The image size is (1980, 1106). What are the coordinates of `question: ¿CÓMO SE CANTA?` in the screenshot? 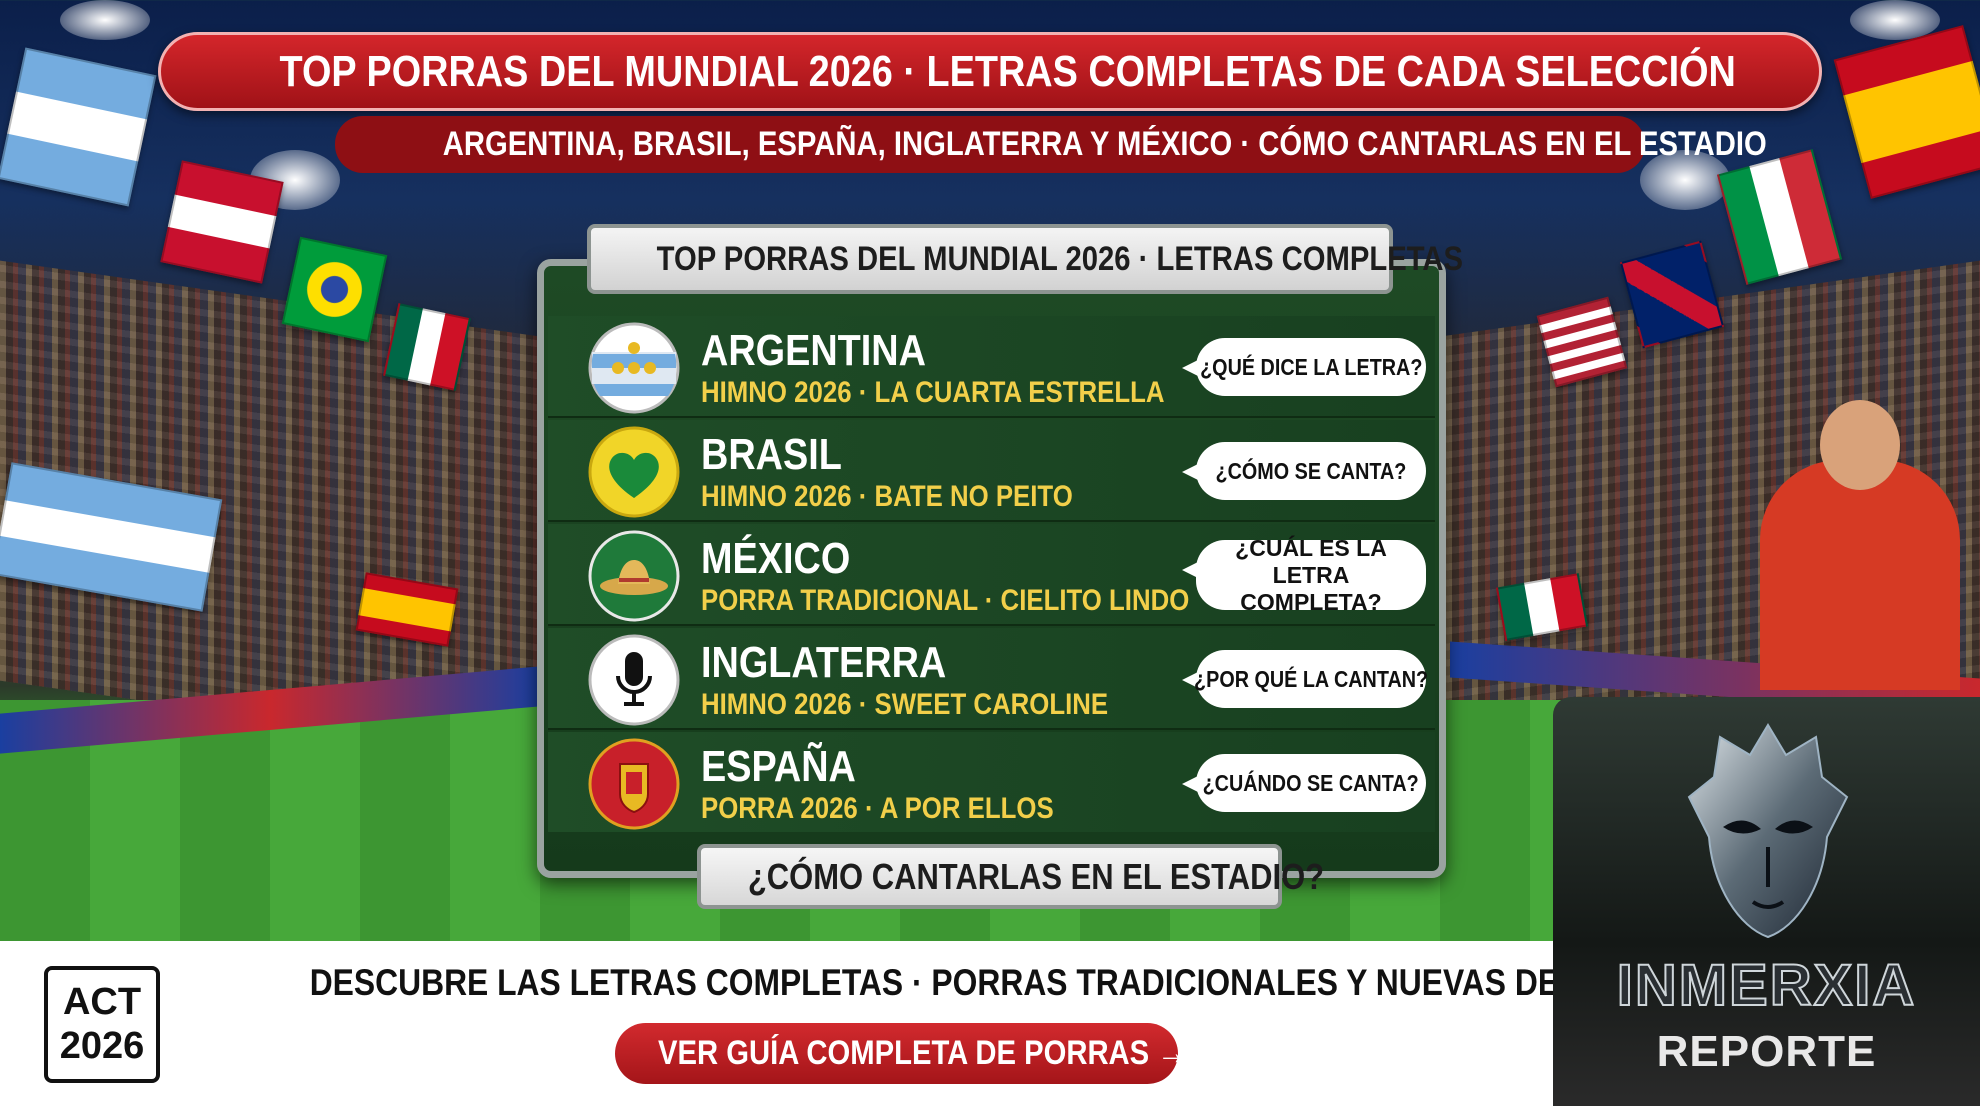 It's located at (1311, 470).